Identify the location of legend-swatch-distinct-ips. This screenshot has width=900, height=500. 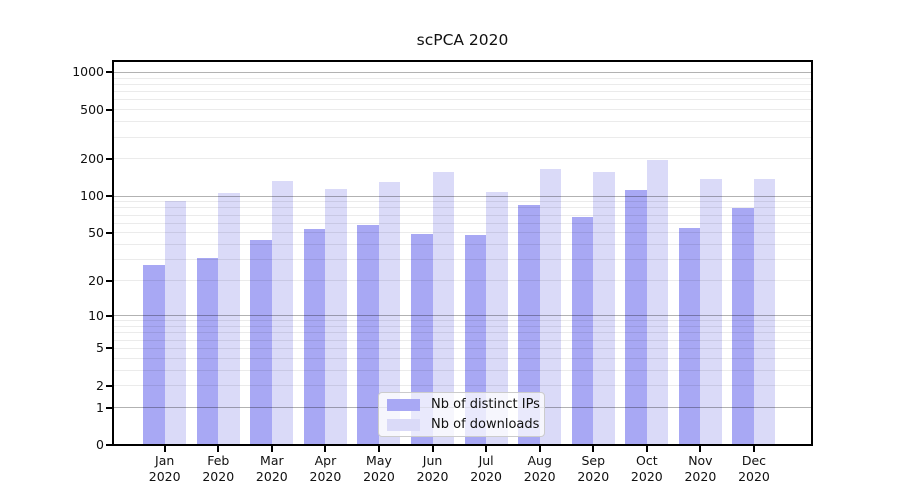
(403, 404).